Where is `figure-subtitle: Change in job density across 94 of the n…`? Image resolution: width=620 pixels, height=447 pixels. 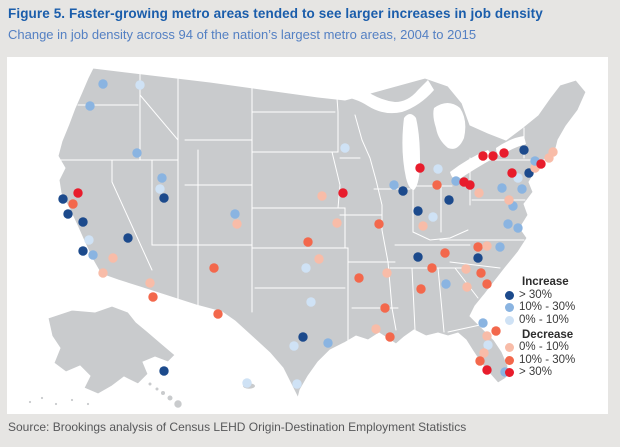
figure-subtitle: Change in job density across 94 of the n… is located at coordinates (242, 34).